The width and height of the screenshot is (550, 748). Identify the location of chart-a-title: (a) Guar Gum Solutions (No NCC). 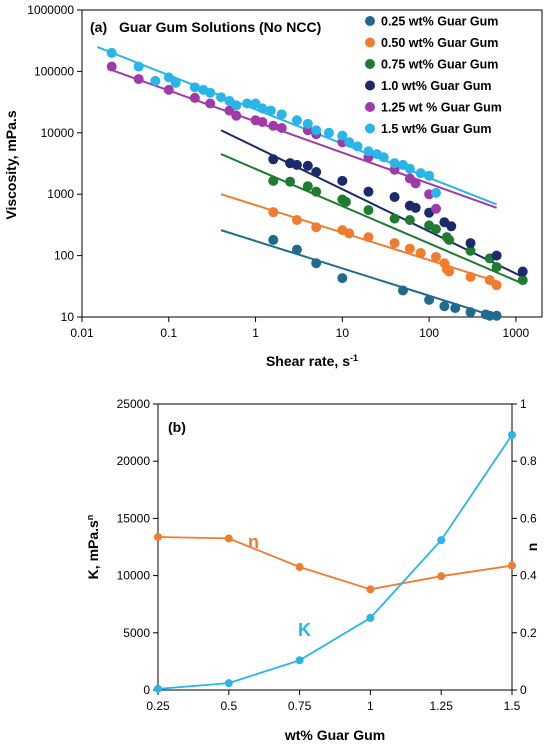
(205, 27).